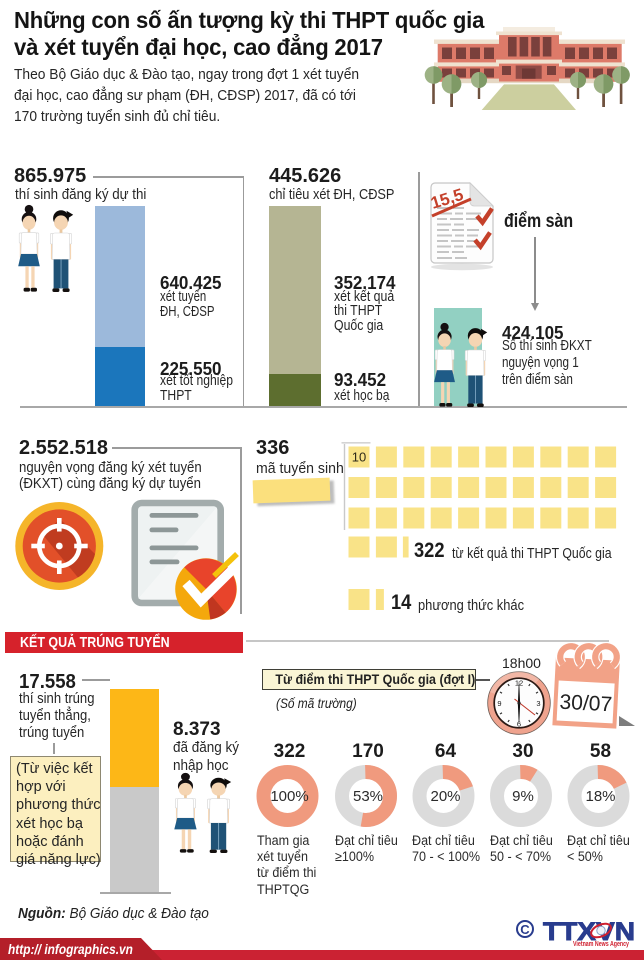  I want to click on svg-text: 10, so click(359, 457).